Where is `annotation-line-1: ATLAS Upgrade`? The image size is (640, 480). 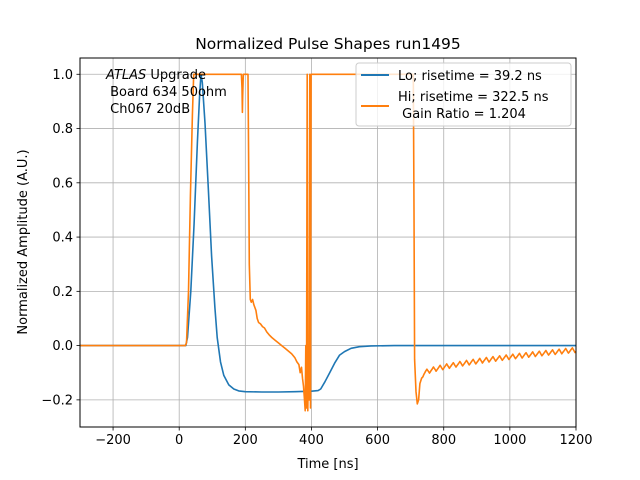
annotation-line-1: ATLAS Upgrade is located at coordinates (155, 75).